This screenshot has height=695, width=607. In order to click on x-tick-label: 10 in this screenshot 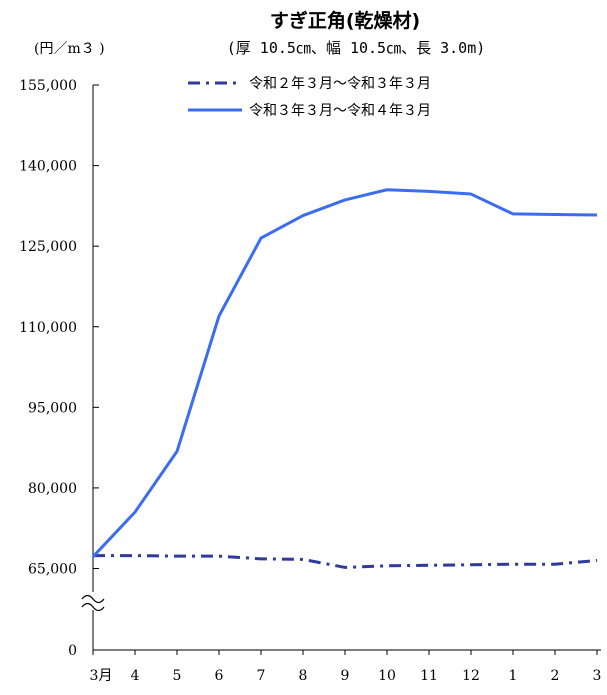, I will do `click(387, 676)`.